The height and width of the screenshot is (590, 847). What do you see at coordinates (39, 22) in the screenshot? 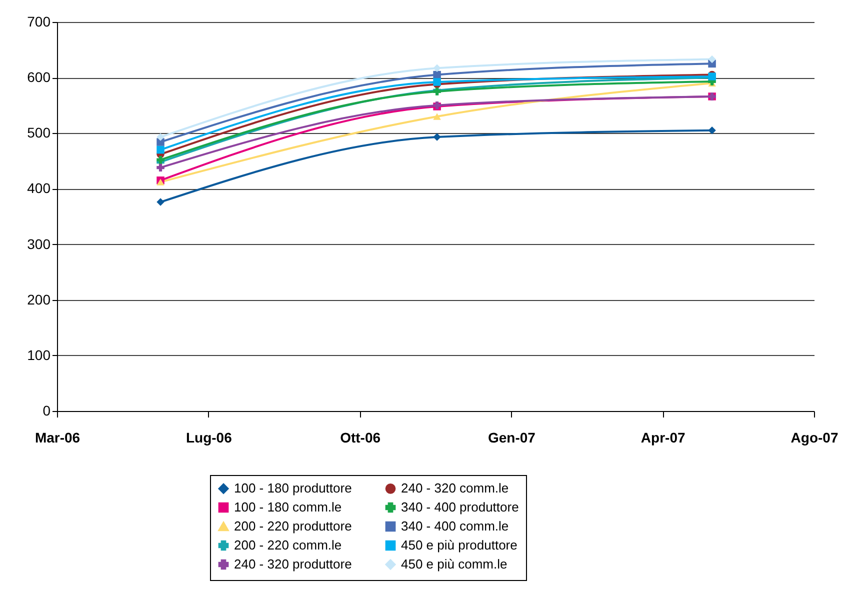
I see `y-tick-label: 700` at bounding box center [39, 22].